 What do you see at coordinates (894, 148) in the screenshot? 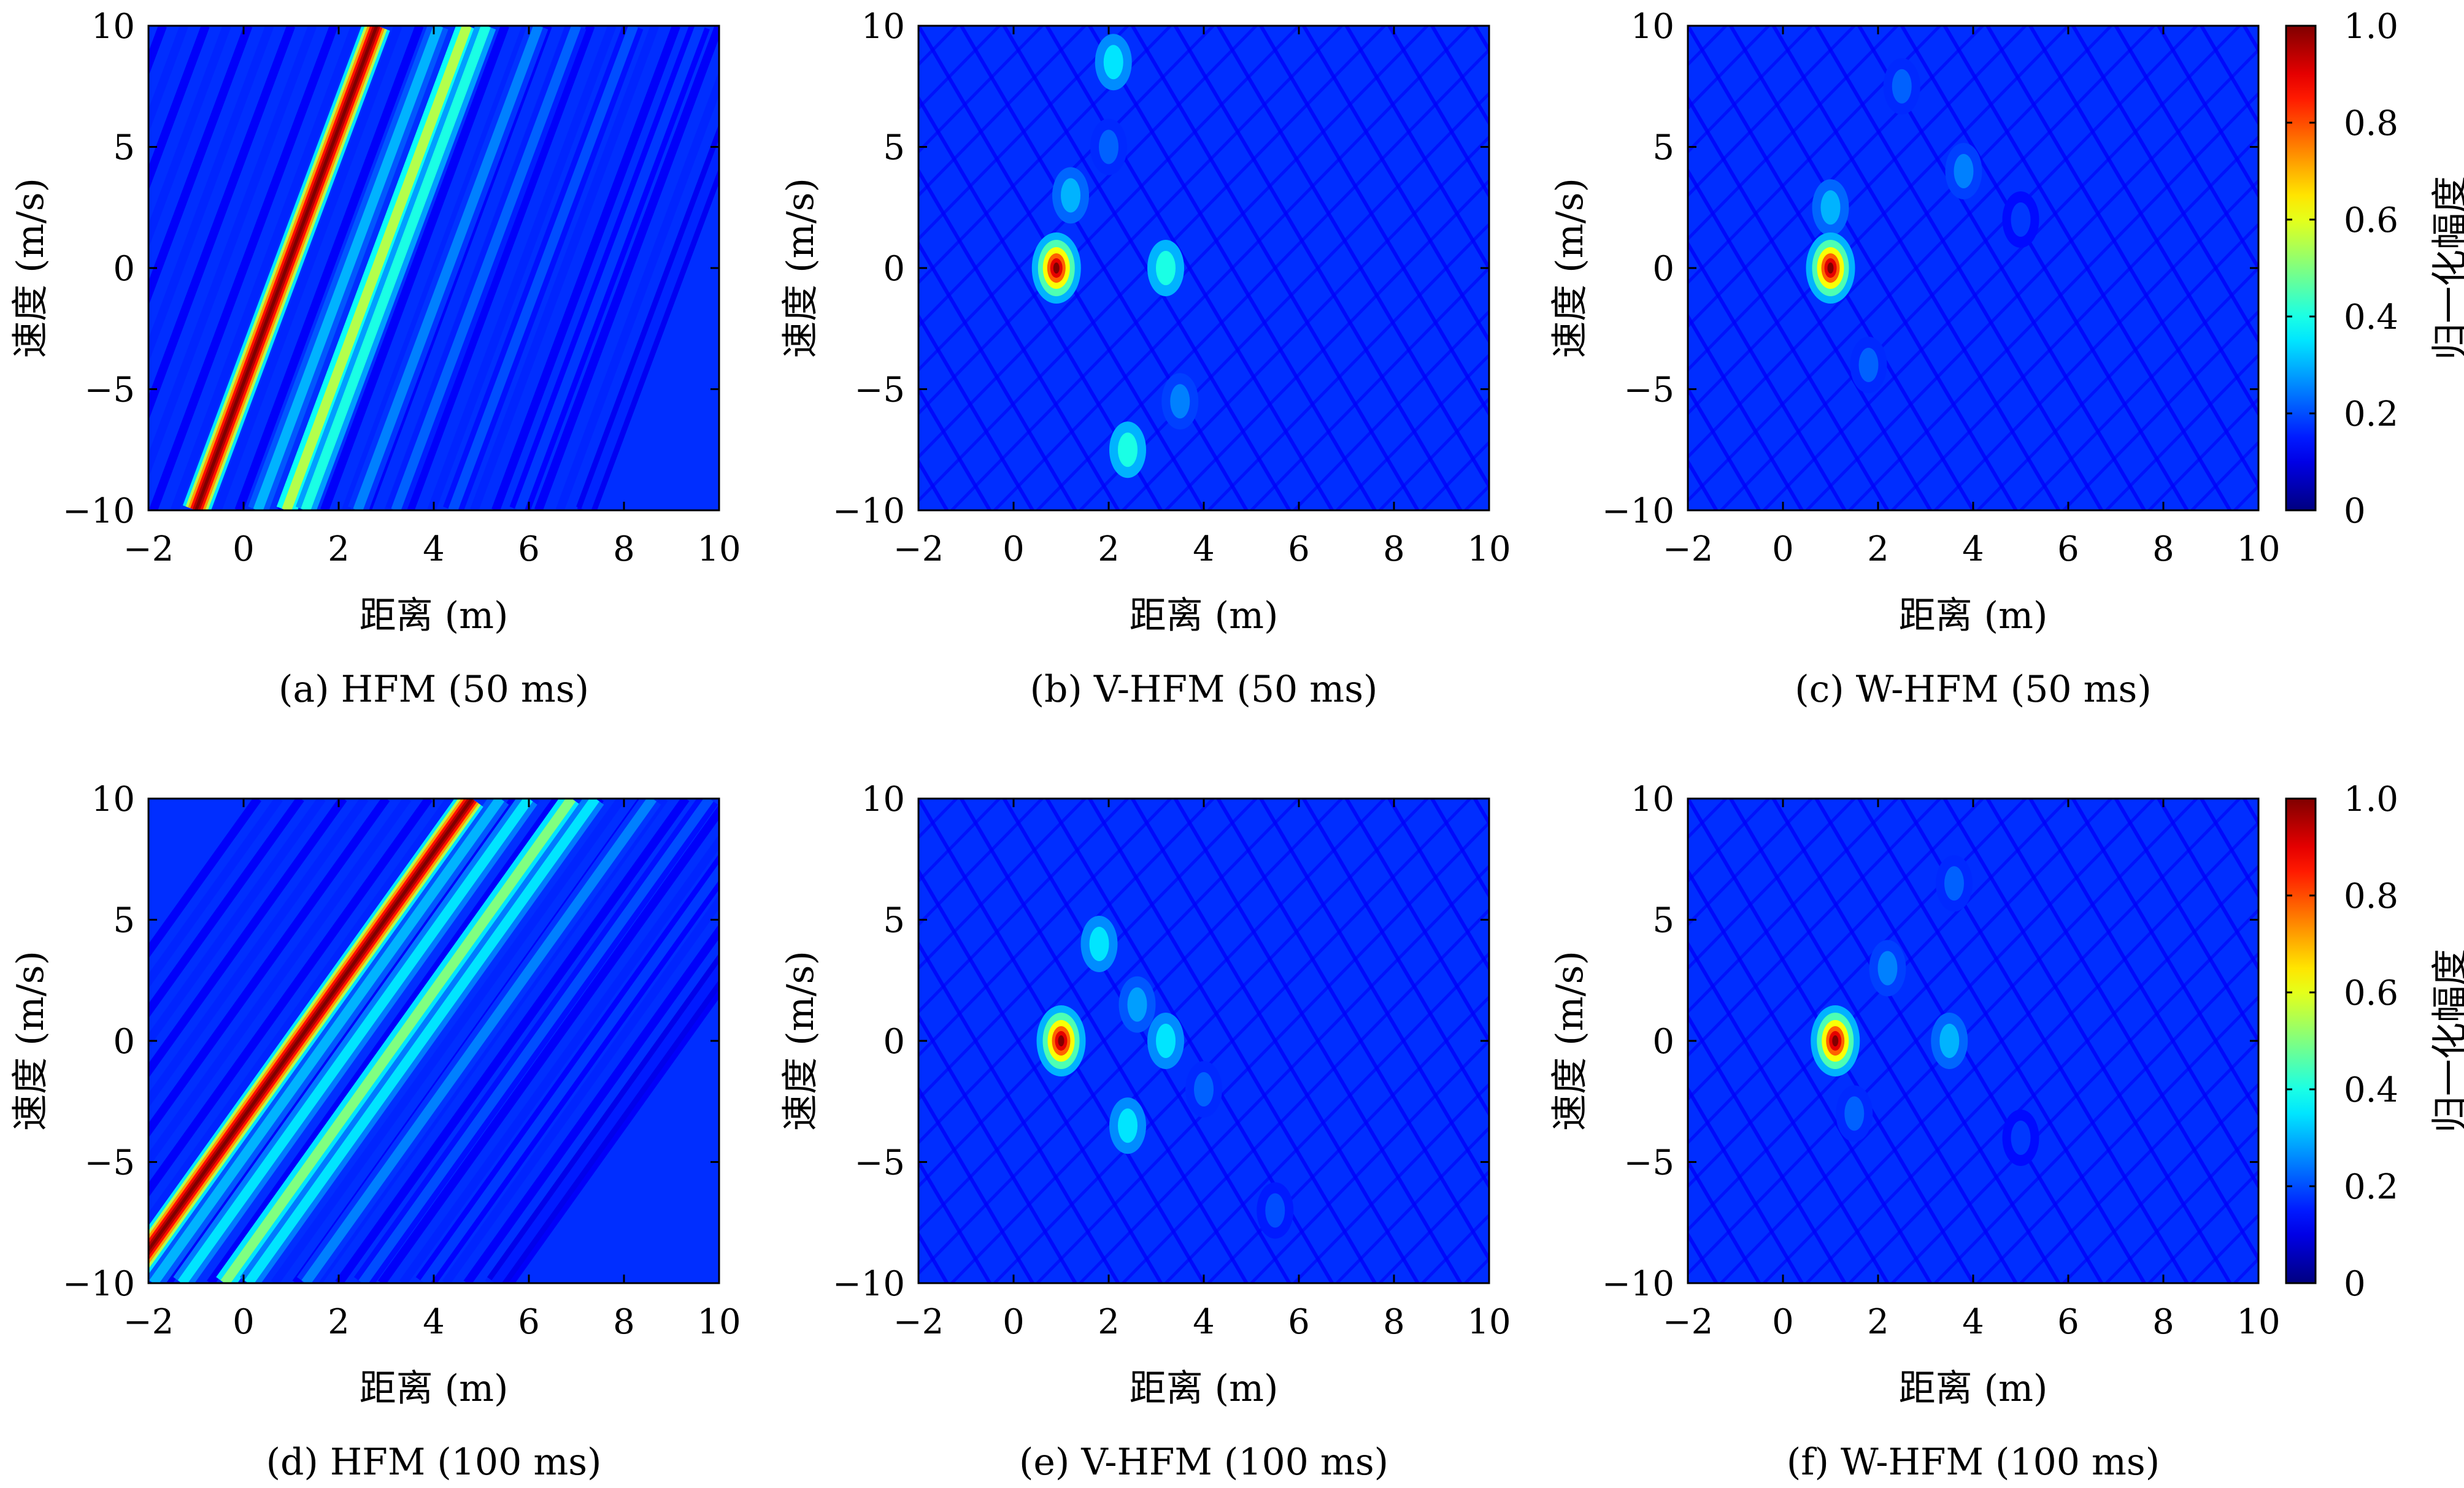
I see `y-tick-label: 5` at bounding box center [894, 148].